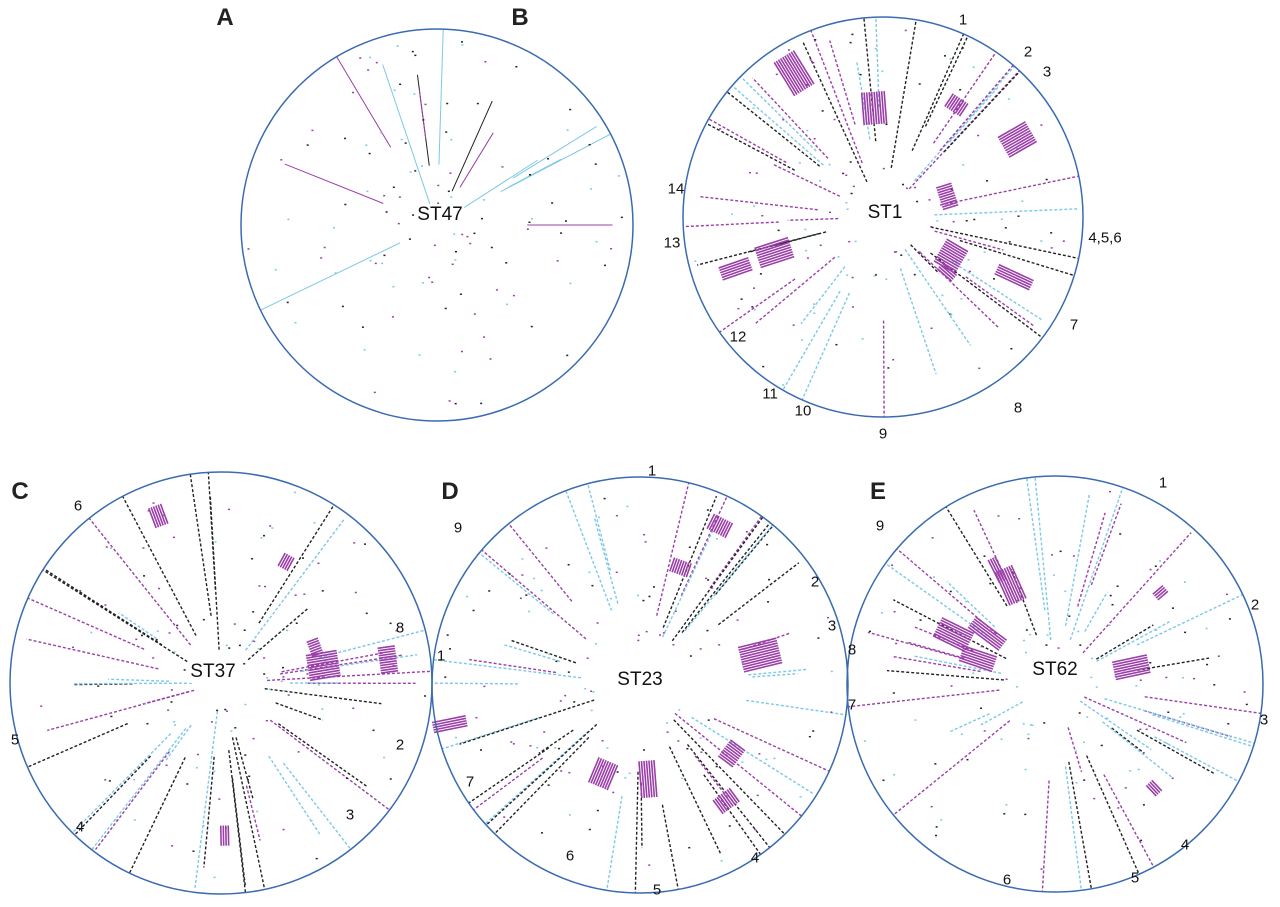 The width and height of the screenshot is (1280, 907). I want to click on region-number: 10, so click(803, 411).